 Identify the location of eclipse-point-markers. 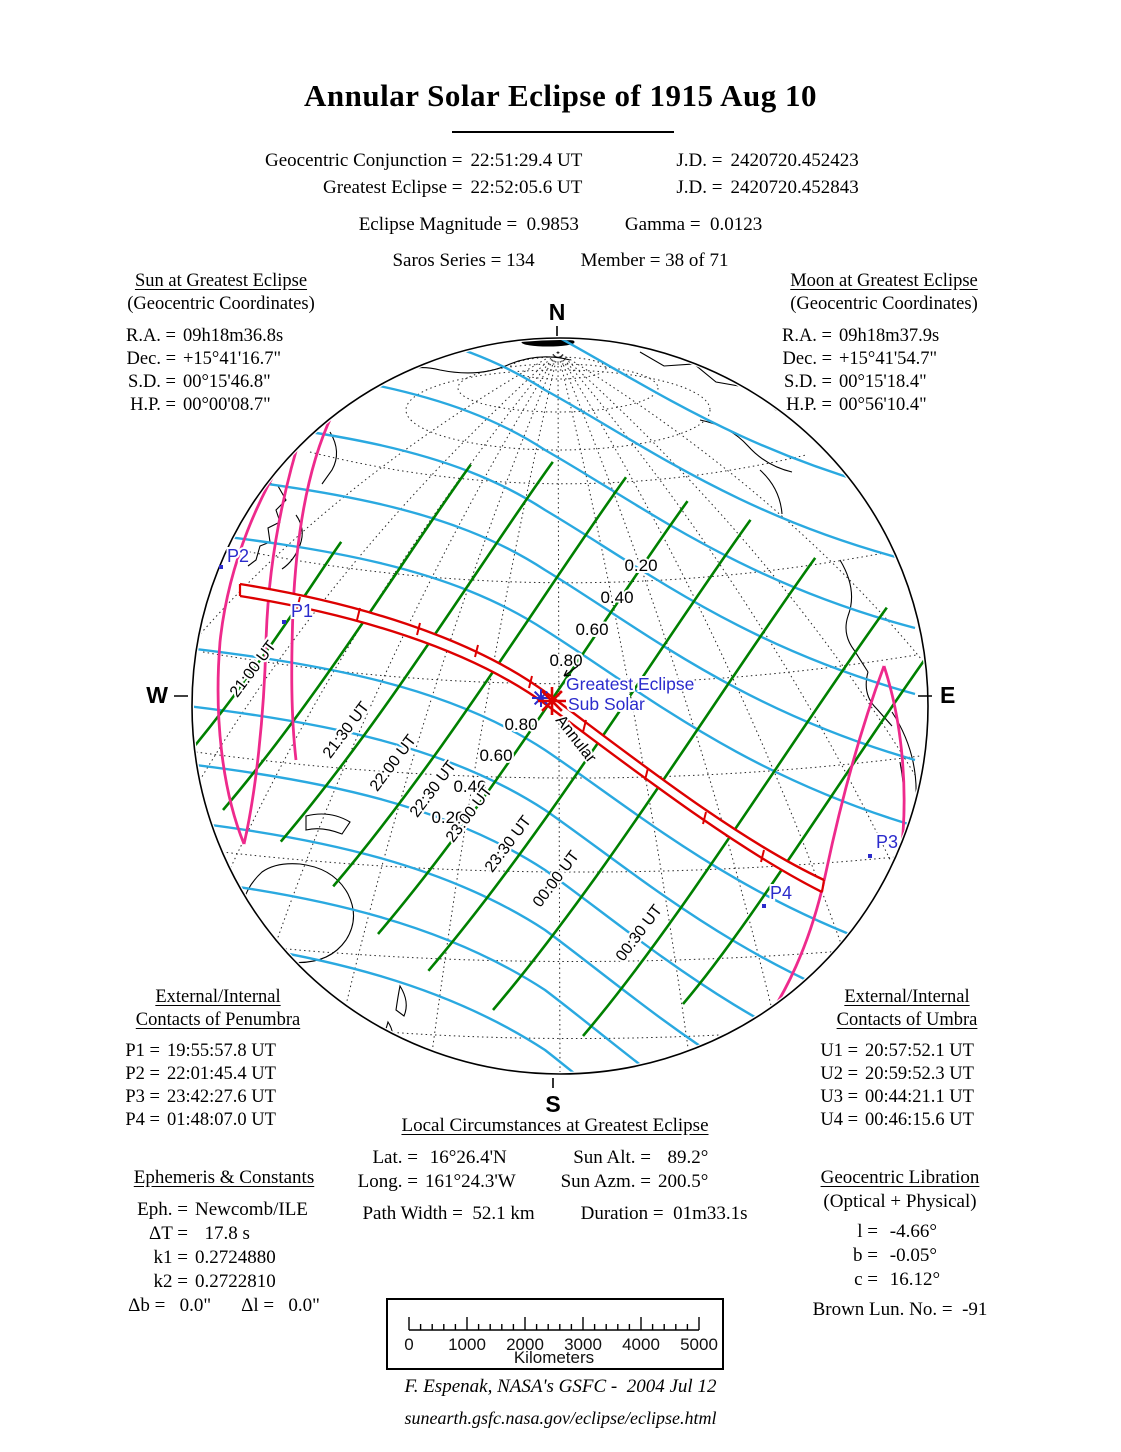
(549, 701).